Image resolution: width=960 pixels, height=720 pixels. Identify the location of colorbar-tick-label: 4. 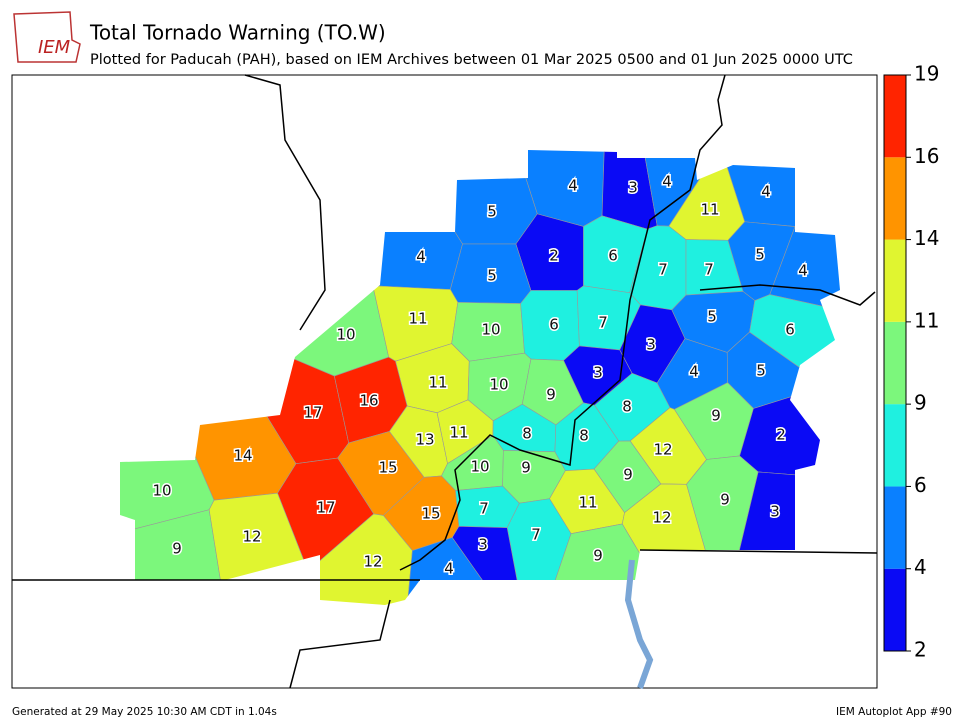
(920, 567).